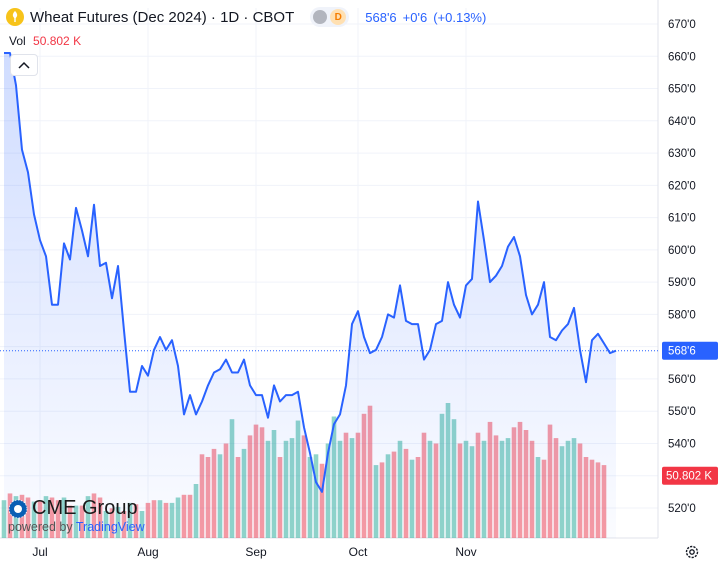  I want to click on y-tick-label: 560'0, so click(682, 380).